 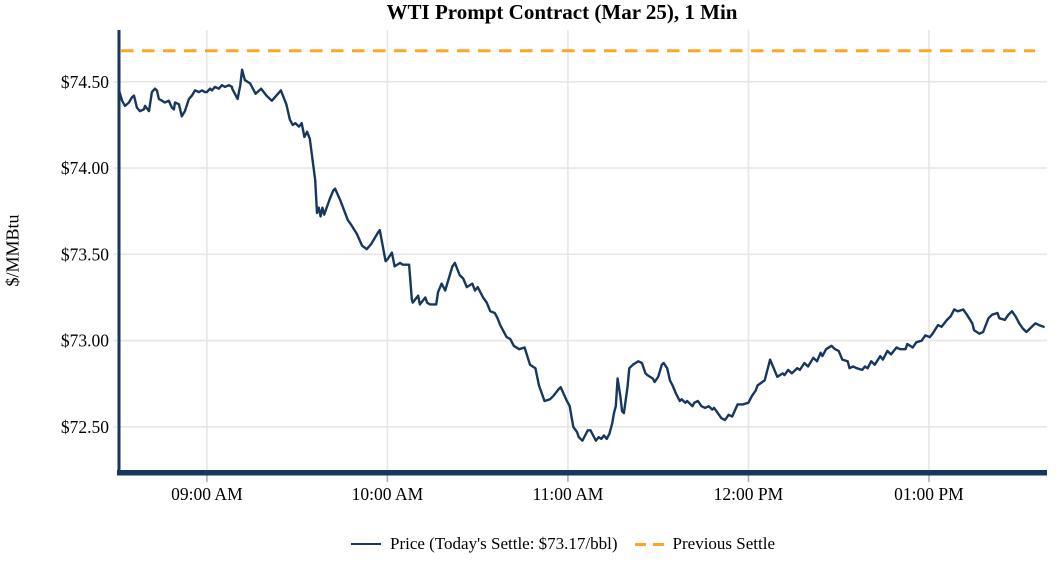 What do you see at coordinates (649, 544) in the screenshot?
I see `previous-settle-swatch` at bounding box center [649, 544].